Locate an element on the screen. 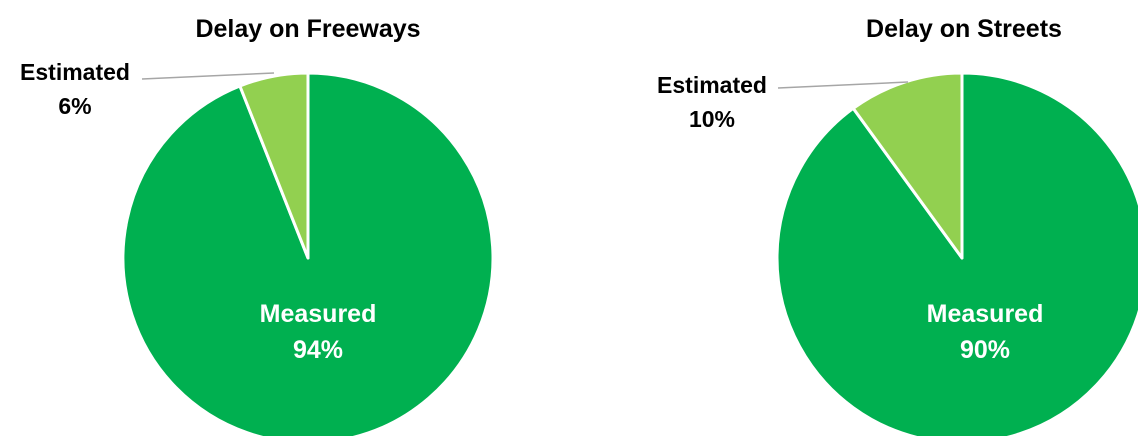  slice-value-estimated: 6% is located at coordinates (74, 106).